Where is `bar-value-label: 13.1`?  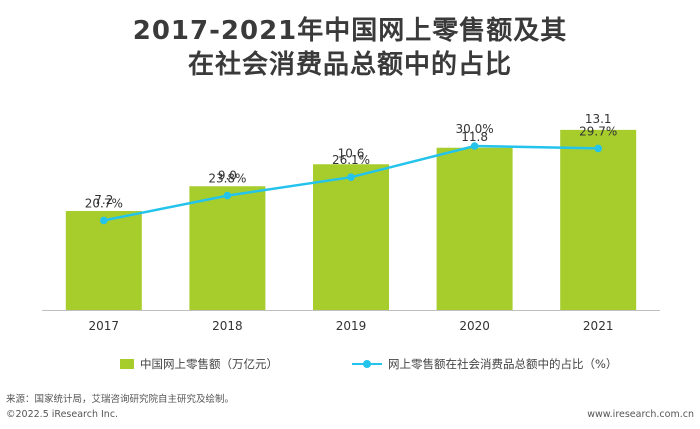
bar-value-label: 13.1 is located at coordinates (598, 119).